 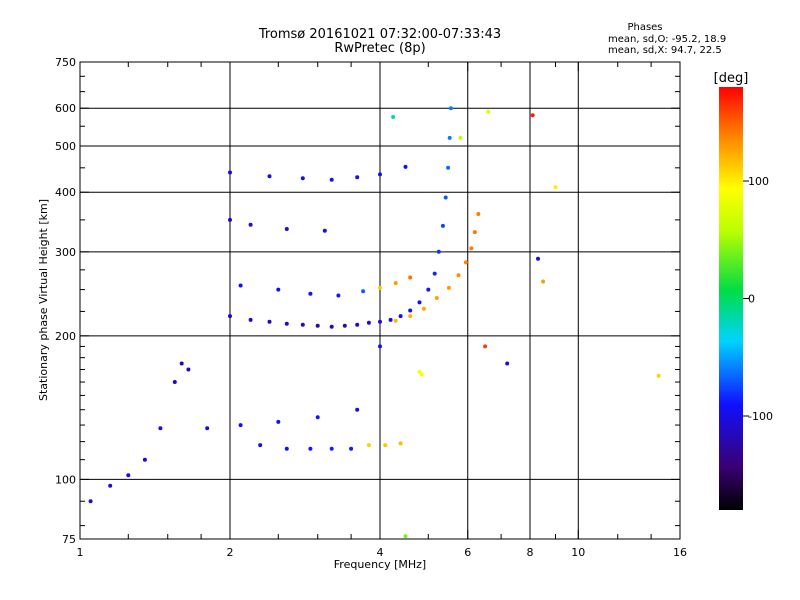 What do you see at coordinates (69, 539) in the screenshot?
I see `y-tick-label: 75` at bounding box center [69, 539].